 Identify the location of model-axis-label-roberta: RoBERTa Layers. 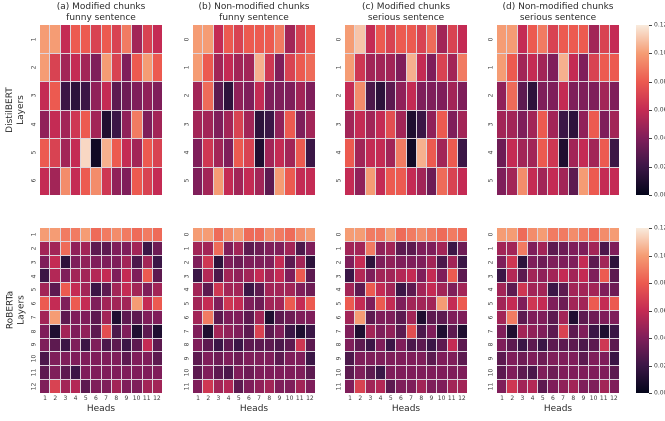
(16, 310).